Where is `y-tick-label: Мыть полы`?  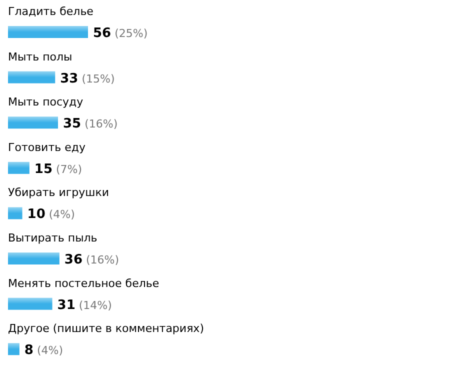
y-tick-label: Мыть полы is located at coordinates (40, 57).